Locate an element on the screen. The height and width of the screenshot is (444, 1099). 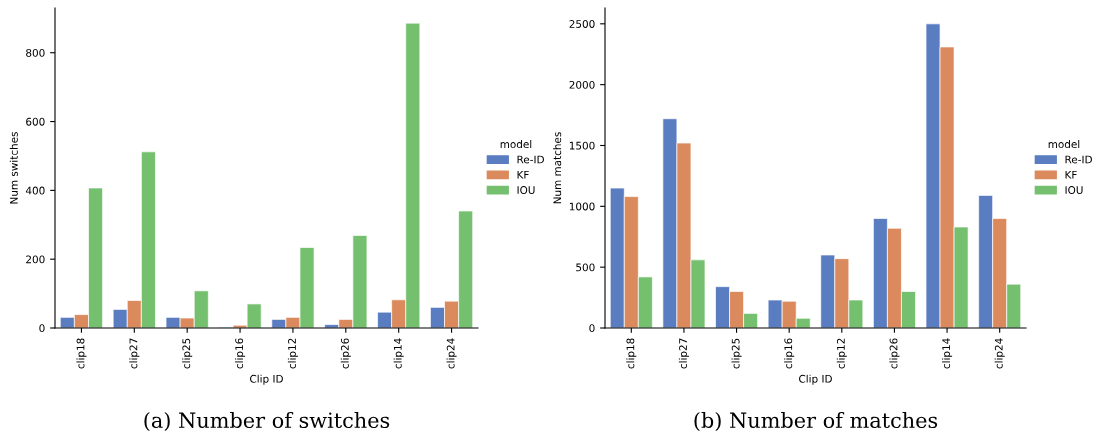
y-axis-title: Num matches is located at coordinates (557, 168).